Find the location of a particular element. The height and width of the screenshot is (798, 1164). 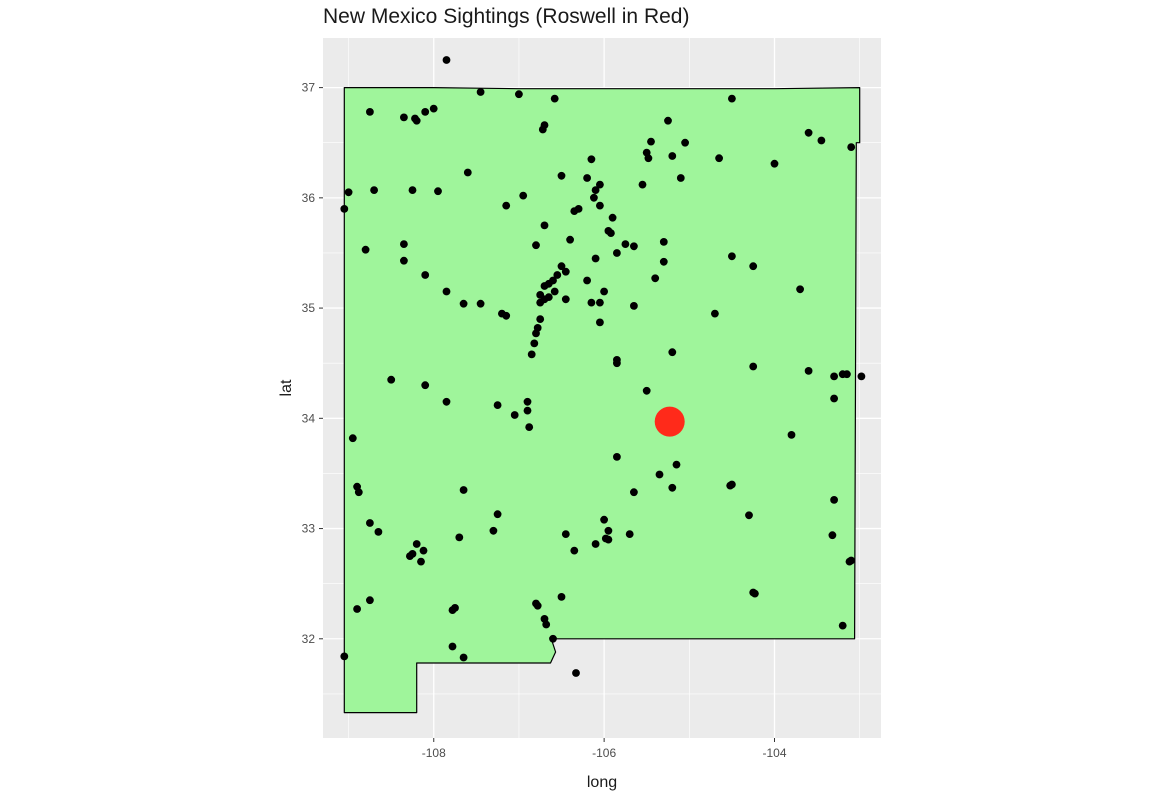

x-tick-label: -108 is located at coordinates (434, 753).